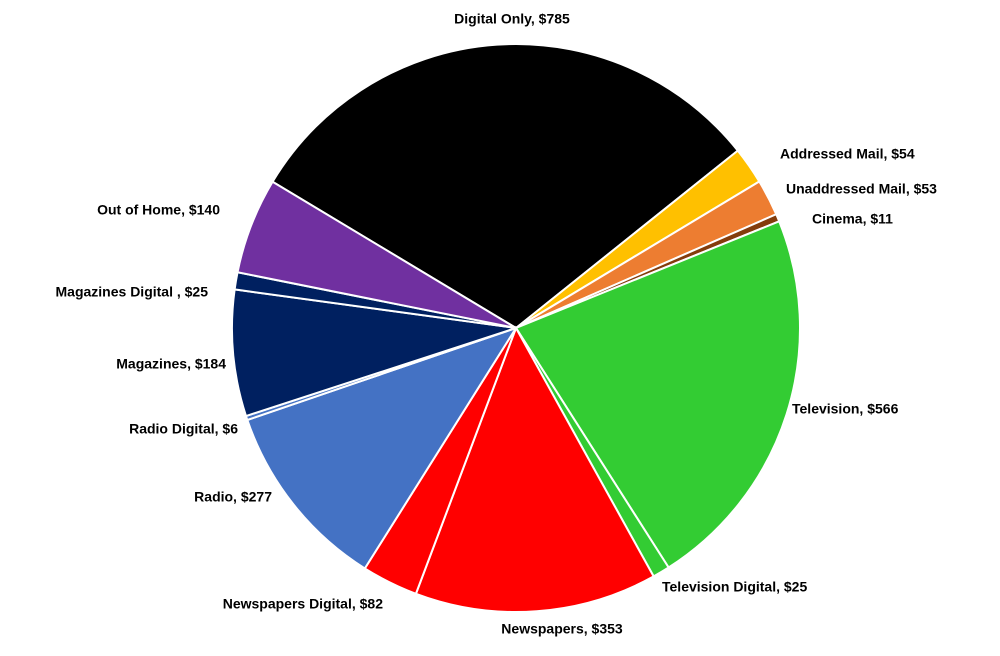  Describe the element at coordinates (132, 292) in the screenshot. I see `data-label: Magazines Digital , $25` at that location.